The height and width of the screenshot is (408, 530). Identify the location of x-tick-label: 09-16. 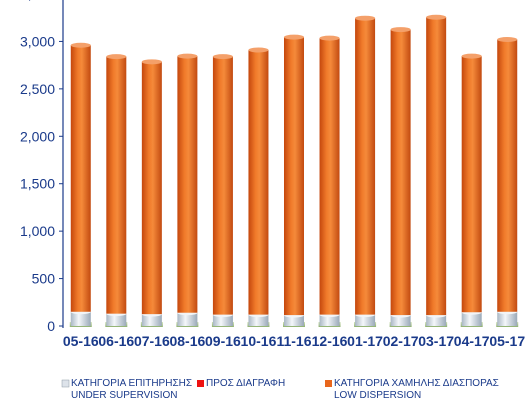
(223, 341).